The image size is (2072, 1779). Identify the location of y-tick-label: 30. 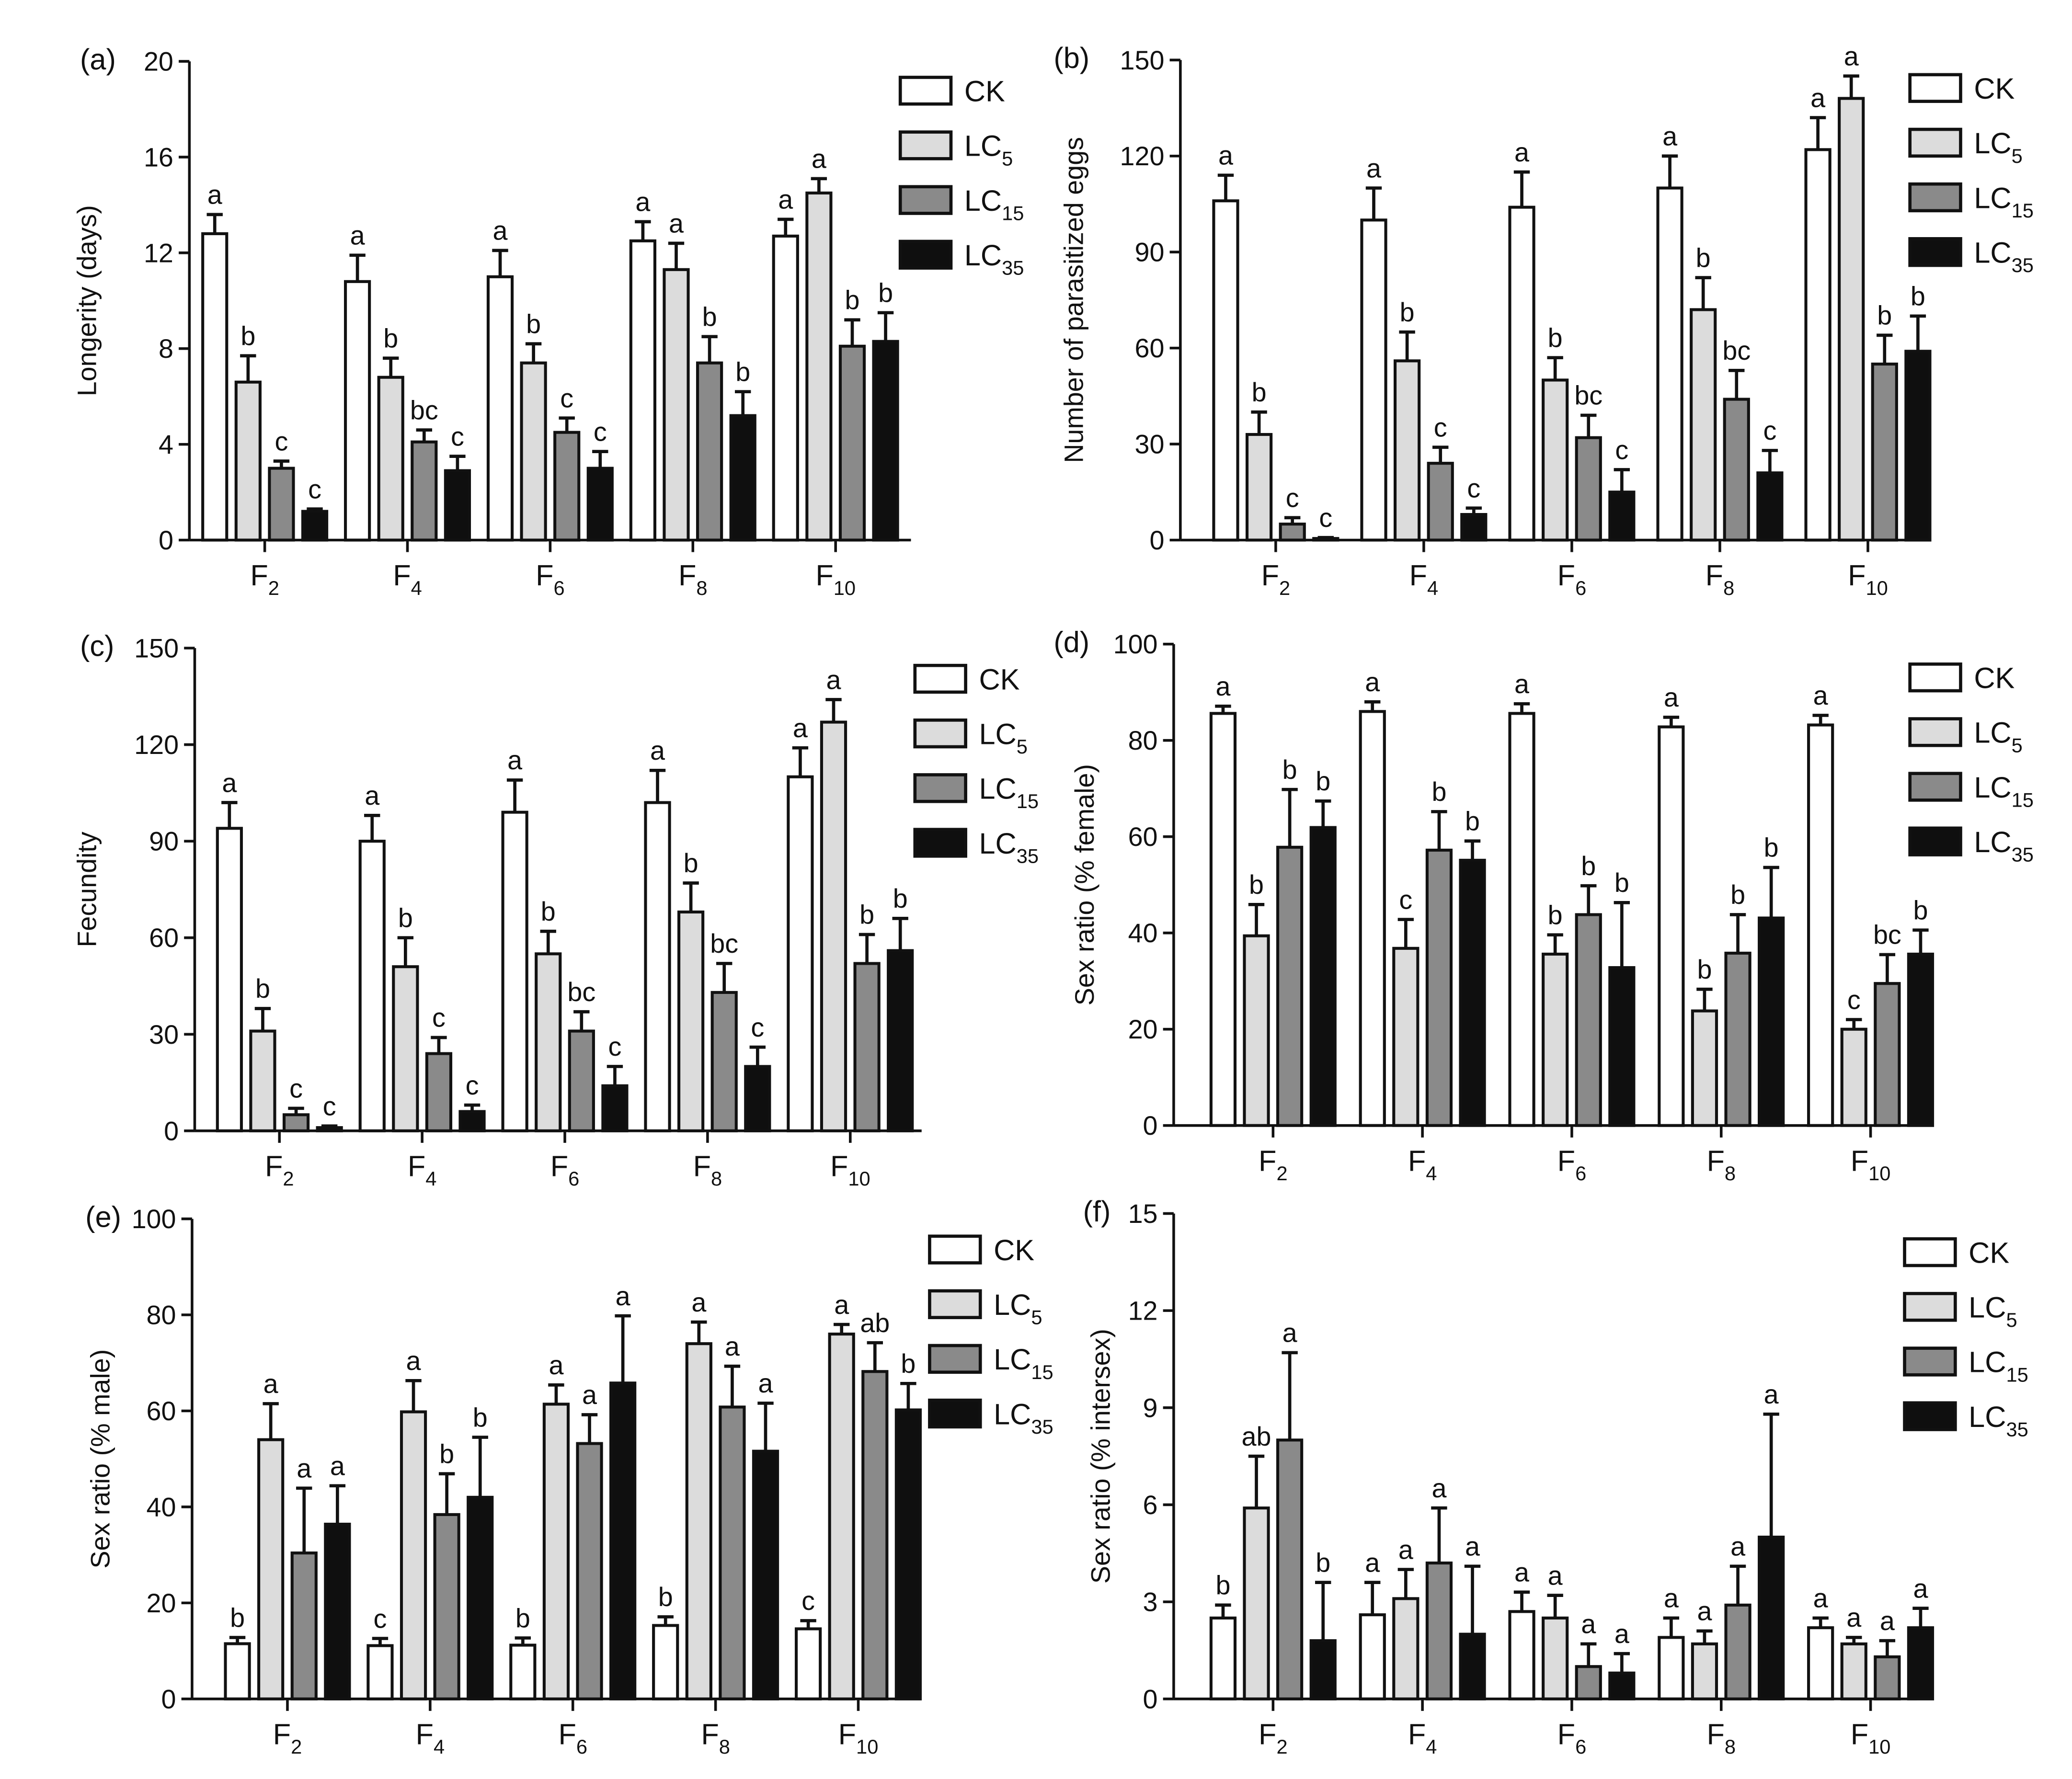
(1149, 444).